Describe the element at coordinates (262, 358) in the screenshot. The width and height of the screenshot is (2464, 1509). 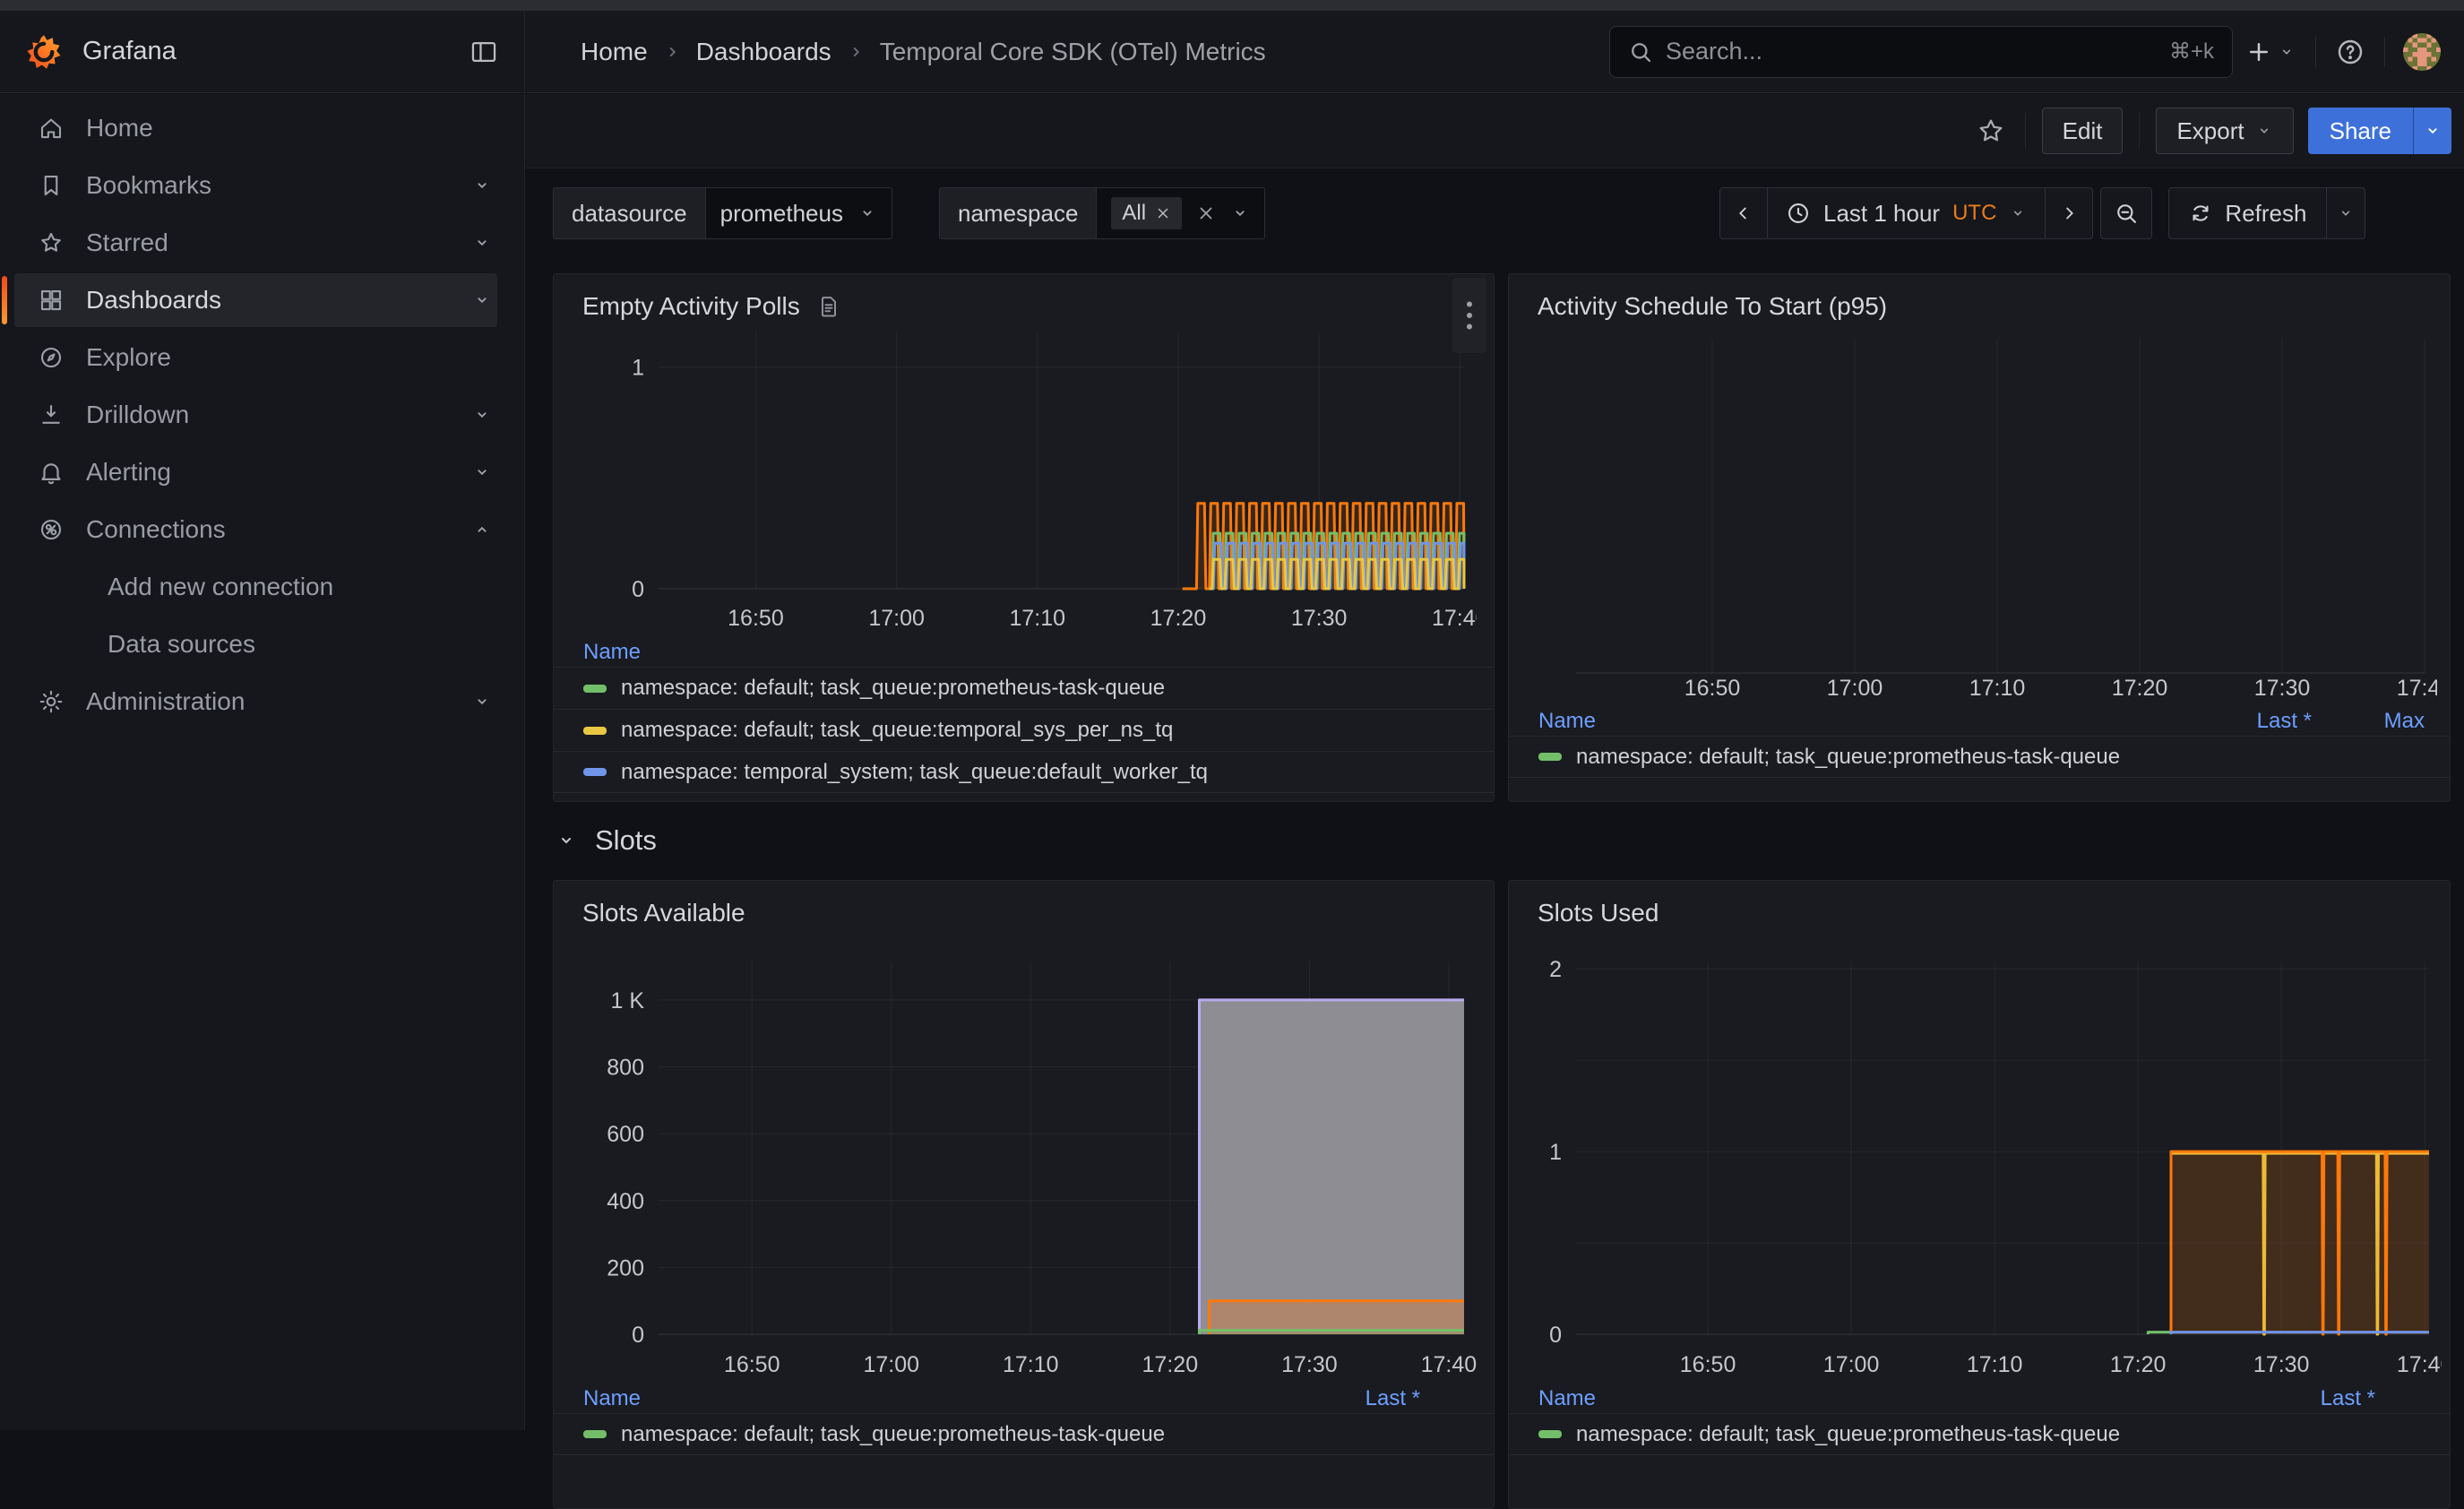
I see `sidebar-item-explore: Explore` at that location.